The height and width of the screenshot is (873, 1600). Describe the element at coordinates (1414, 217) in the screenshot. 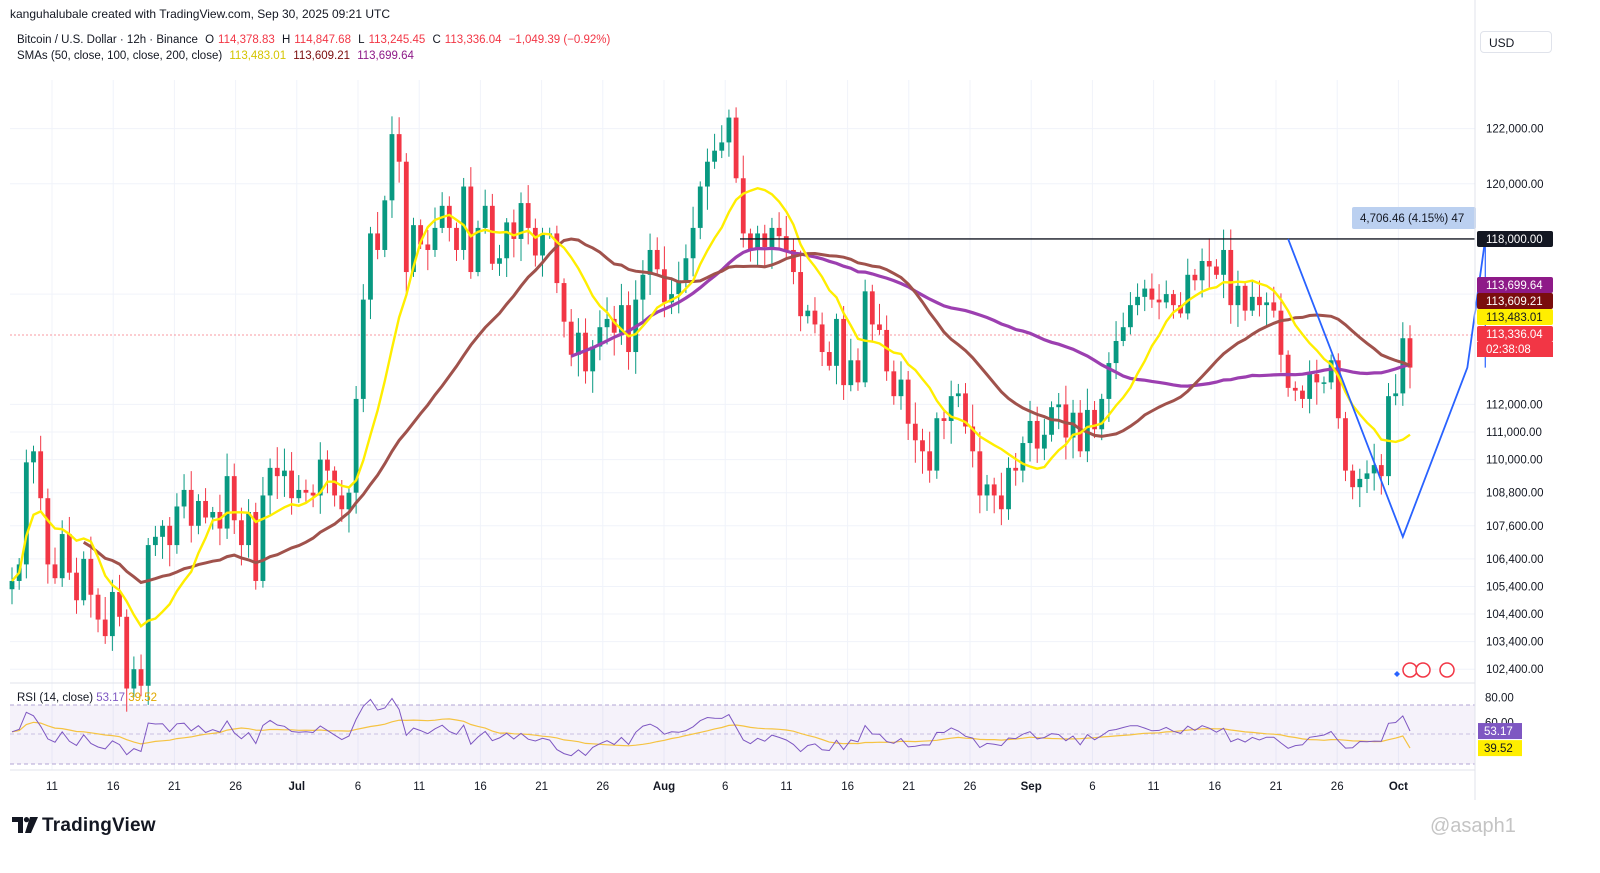

I see `measure-label-box` at that location.